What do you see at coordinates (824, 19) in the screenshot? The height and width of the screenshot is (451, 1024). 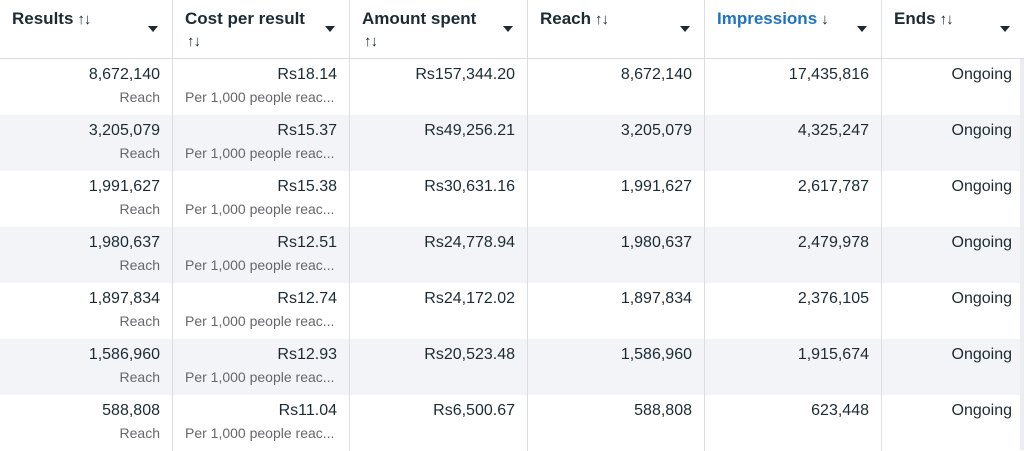 I see `sort-descending-icon: ↓` at bounding box center [824, 19].